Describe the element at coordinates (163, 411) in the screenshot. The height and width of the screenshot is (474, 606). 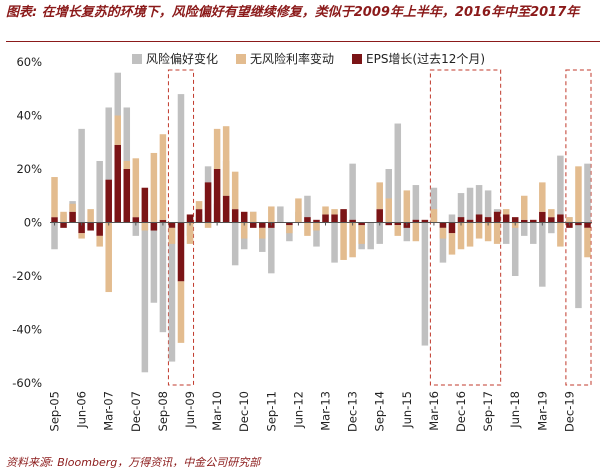
I see `x-tick-label: Sep-08` at that location.